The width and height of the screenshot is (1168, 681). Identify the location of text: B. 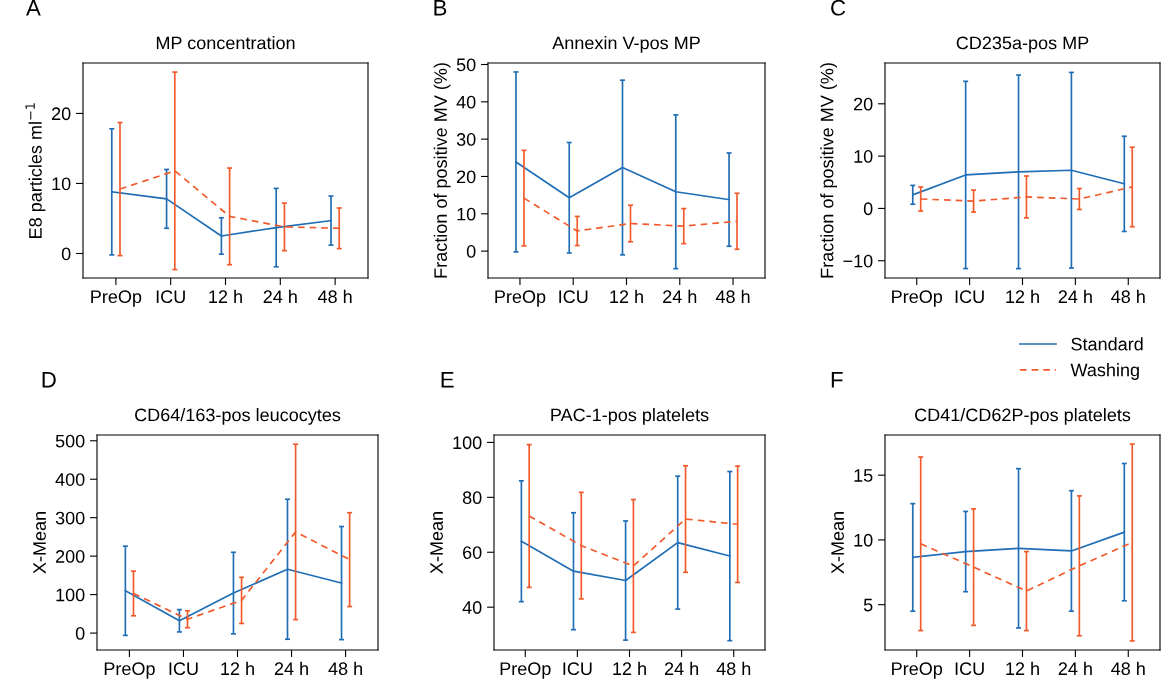
(440, 8).